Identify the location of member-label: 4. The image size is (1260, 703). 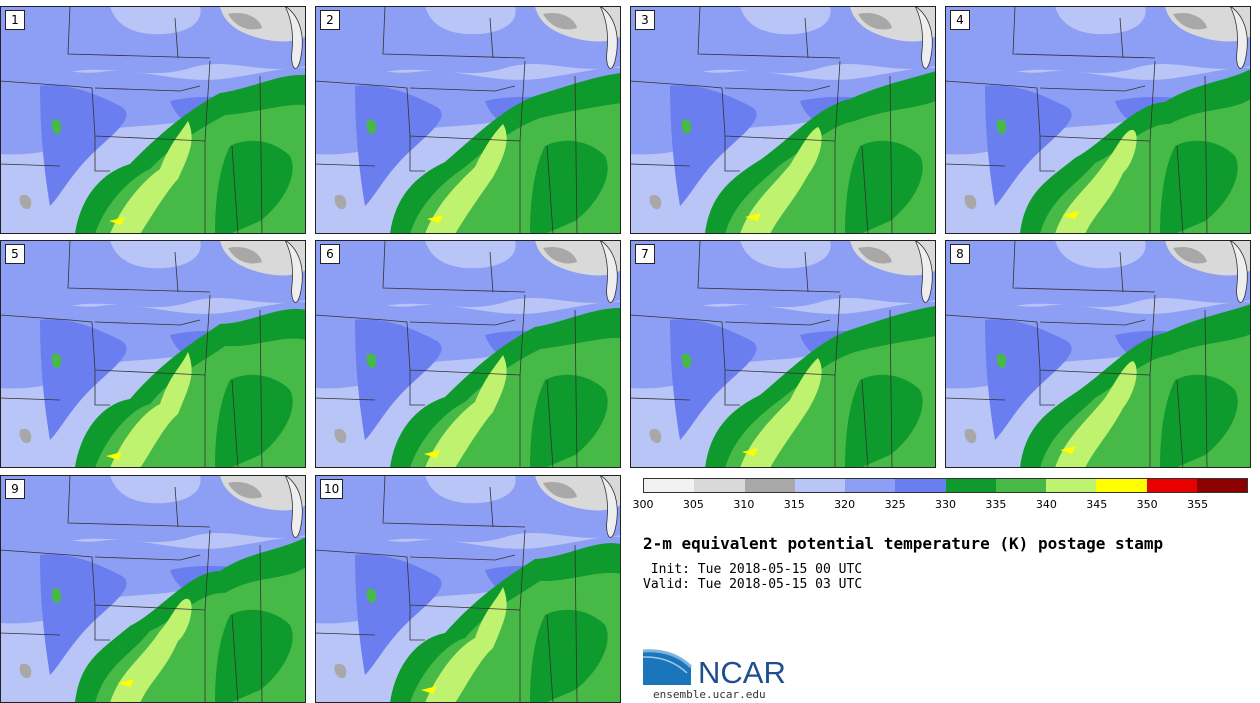
(960, 20).